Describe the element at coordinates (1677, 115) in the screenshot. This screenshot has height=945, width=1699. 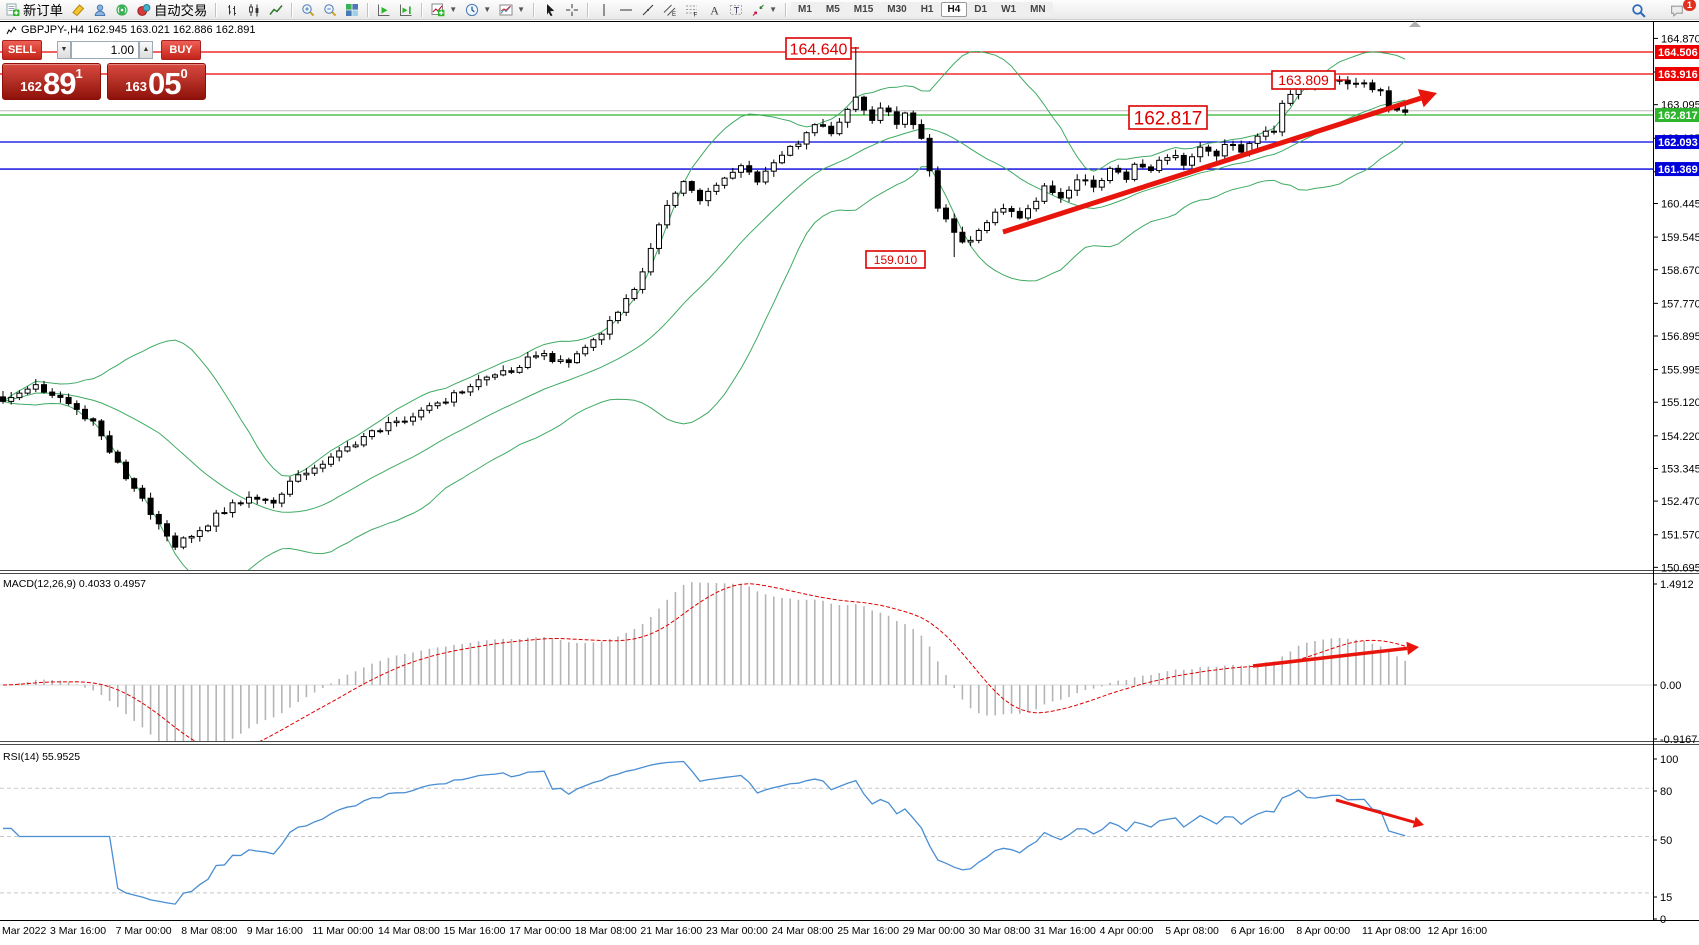
I see `current-price-badge: 162.817` at that location.